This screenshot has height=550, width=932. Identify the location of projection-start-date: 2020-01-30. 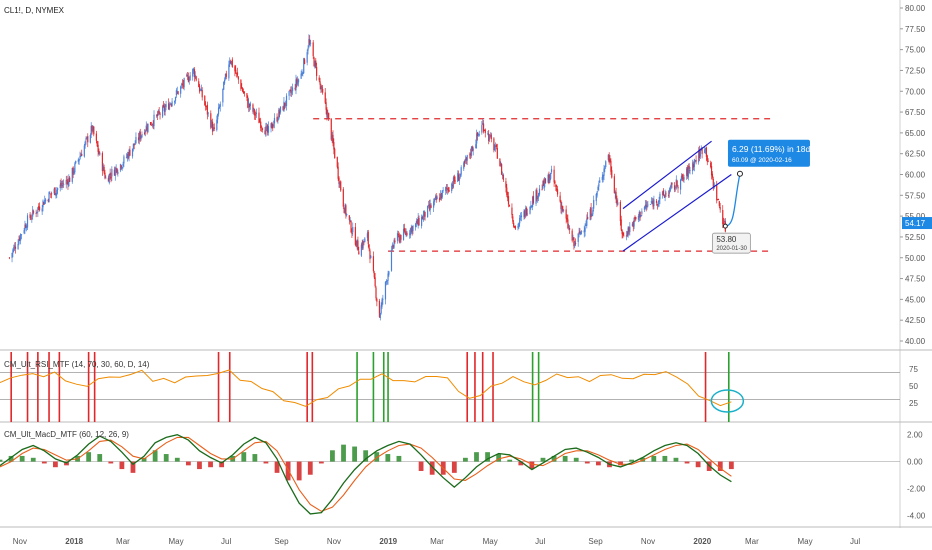
(731, 249).